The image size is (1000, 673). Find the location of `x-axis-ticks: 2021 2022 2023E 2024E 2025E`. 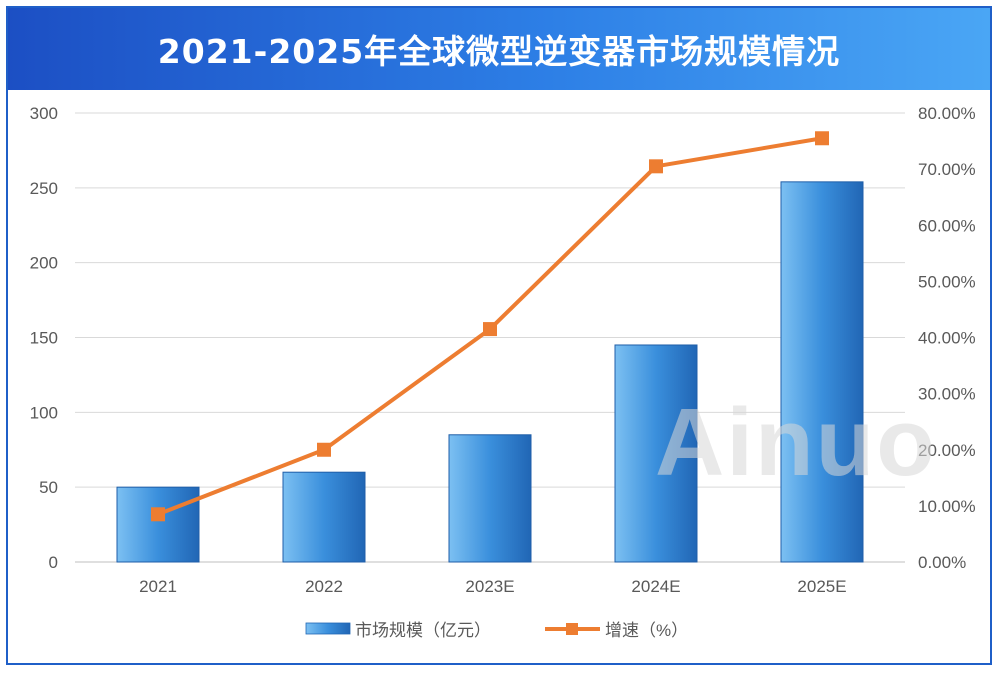

x-axis-ticks: 2021 2022 2023E 2024E 2025E is located at coordinates (493, 586).